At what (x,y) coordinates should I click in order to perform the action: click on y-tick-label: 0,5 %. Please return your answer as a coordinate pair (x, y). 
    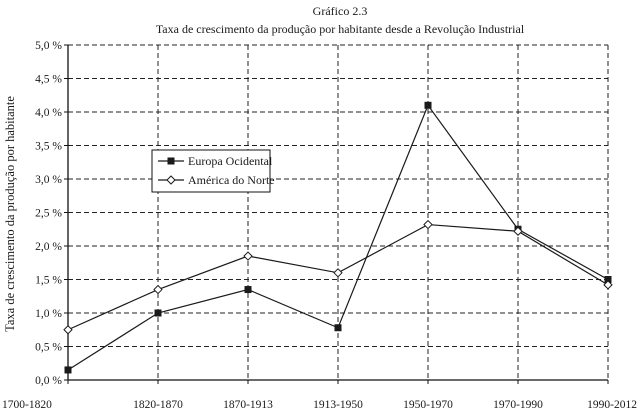
    Looking at the image, I should click on (48, 348).